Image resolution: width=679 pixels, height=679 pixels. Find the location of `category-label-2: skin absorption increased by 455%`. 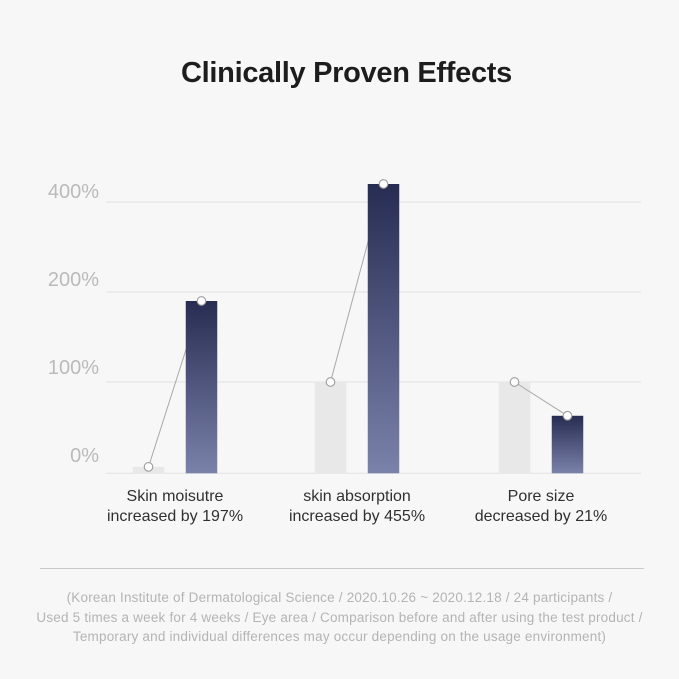

category-label-2: skin absorption increased by 455% is located at coordinates (357, 507).